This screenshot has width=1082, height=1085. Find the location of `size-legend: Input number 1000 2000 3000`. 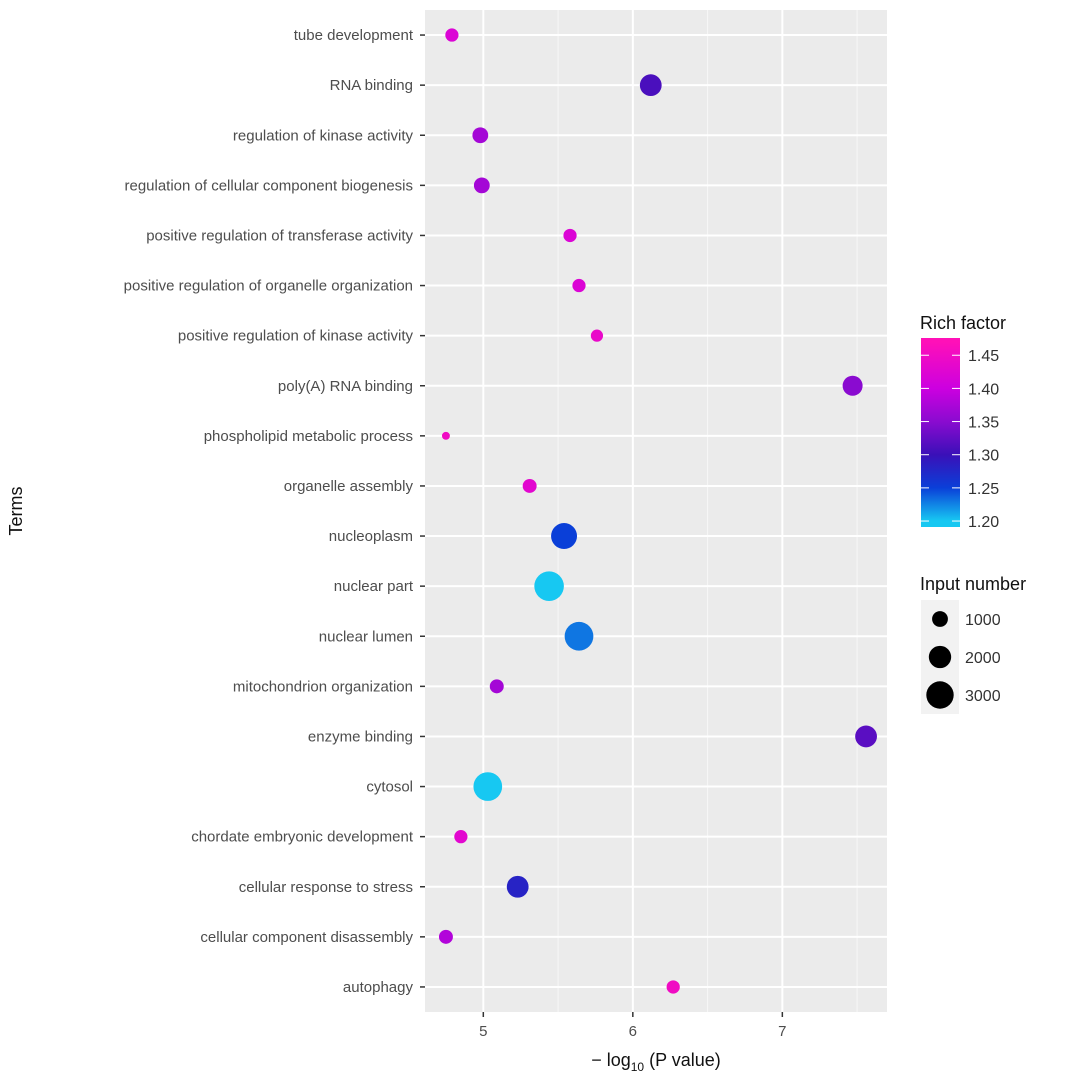

size-legend: Input number 1000 2000 3000 is located at coordinates (973, 644).